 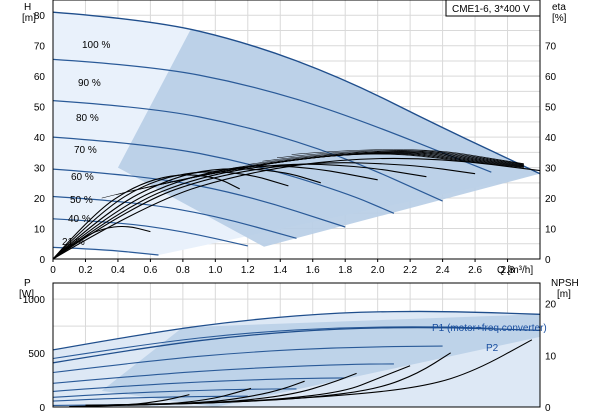 What do you see at coordinates (559, 7) in the screenshot?
I see `y-right-axis-name: eta` at bounding box center [559, 7].